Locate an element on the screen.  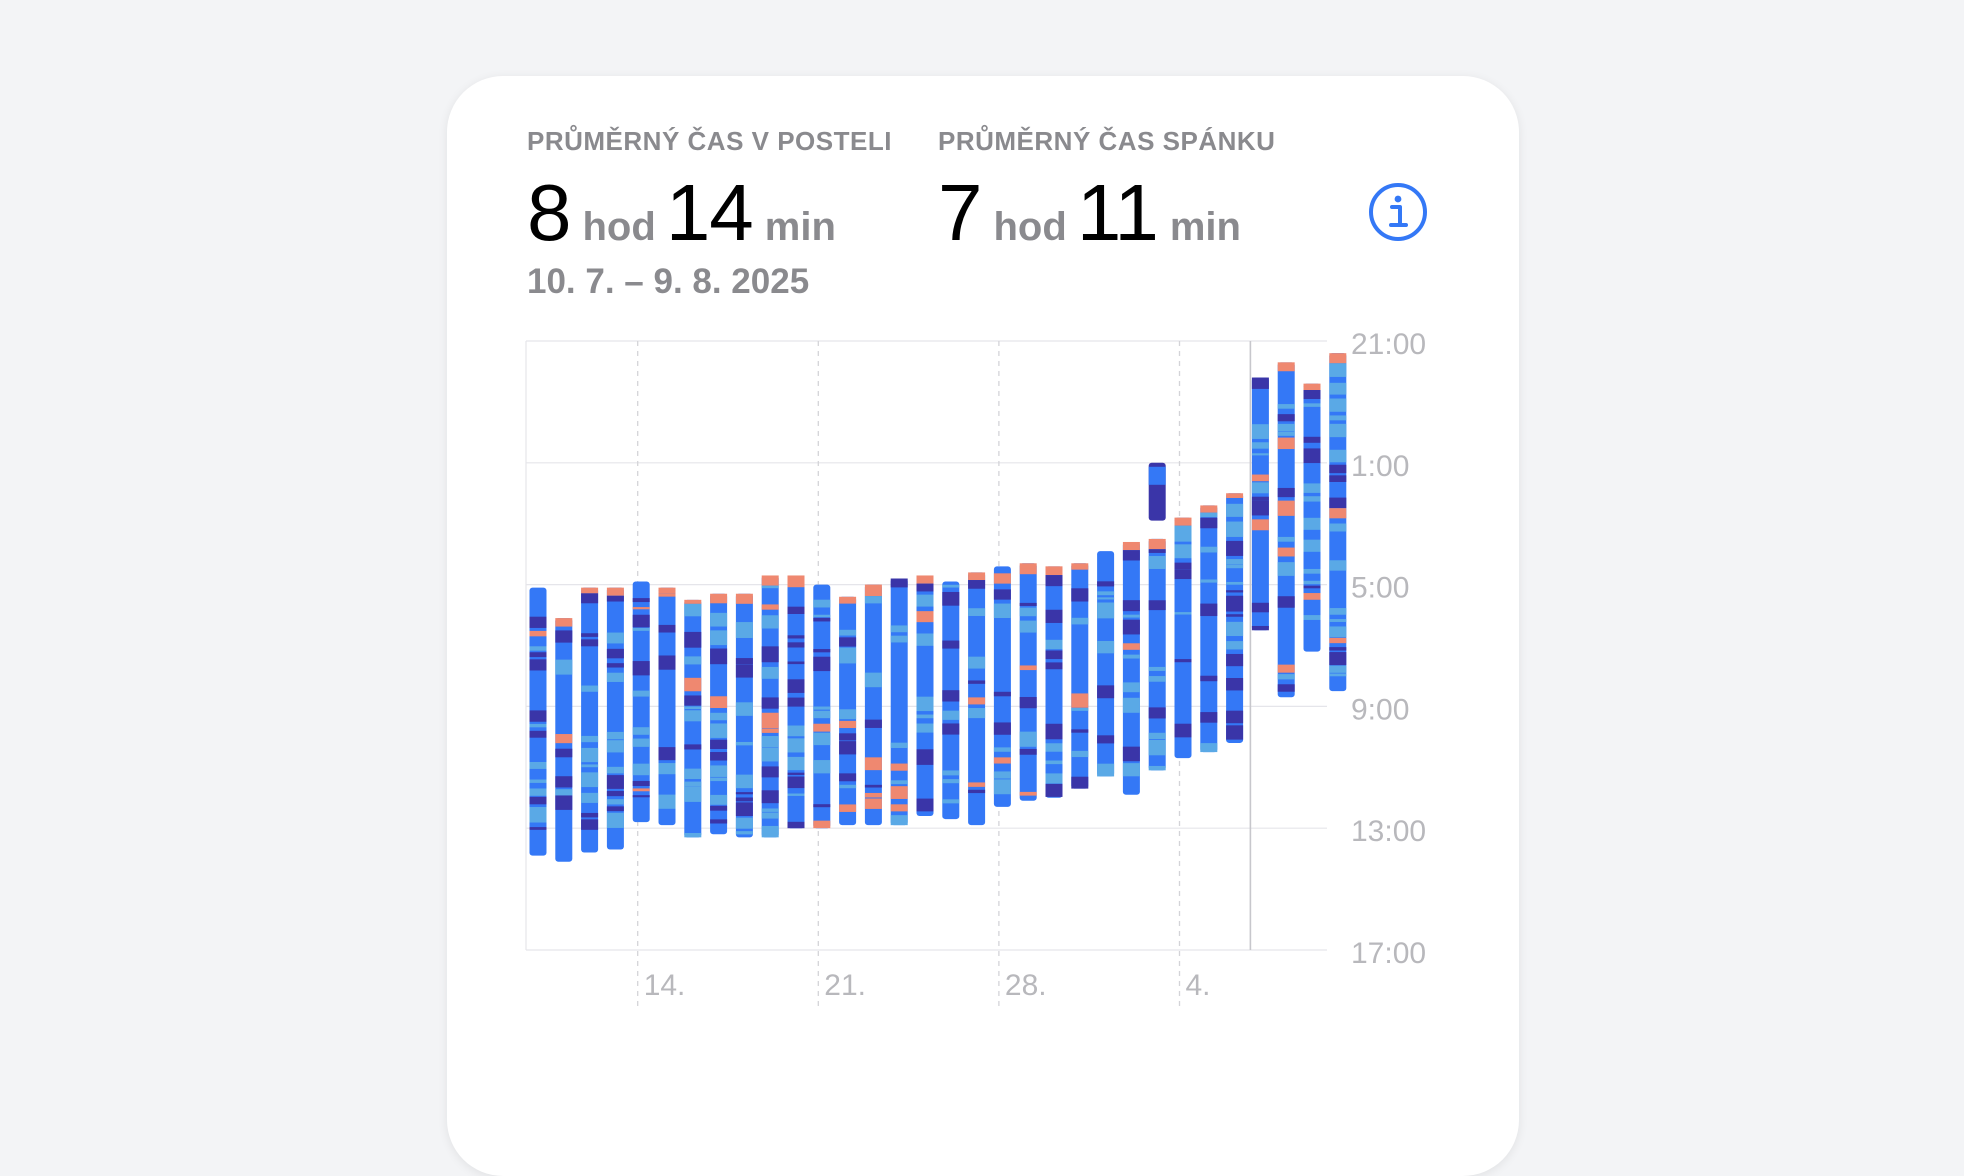
date-range: 10. 7. – 9. 8. 2025 is located at coordinates (668, 281).